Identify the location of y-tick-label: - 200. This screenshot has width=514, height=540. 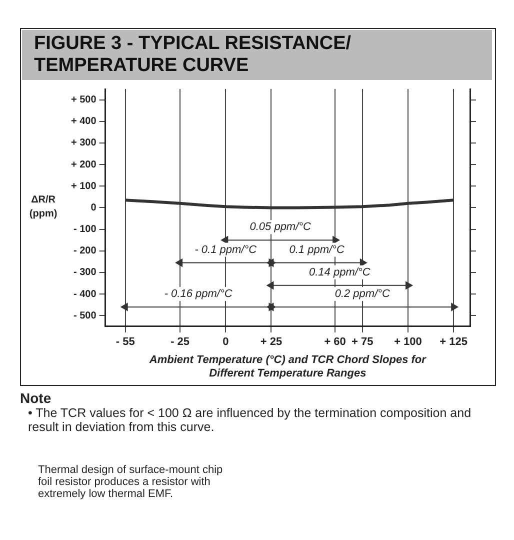
(85, 251).